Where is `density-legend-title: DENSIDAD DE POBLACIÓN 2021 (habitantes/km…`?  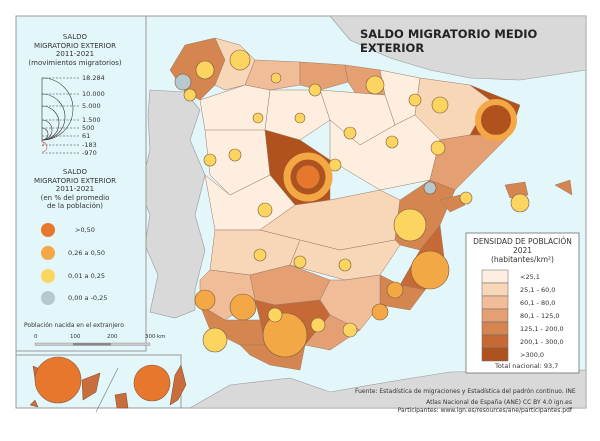
density-legend-title: DENSIDAD DE POBLACIÓN 2021 (habitantes/km… is located at coordinates (522, 250).